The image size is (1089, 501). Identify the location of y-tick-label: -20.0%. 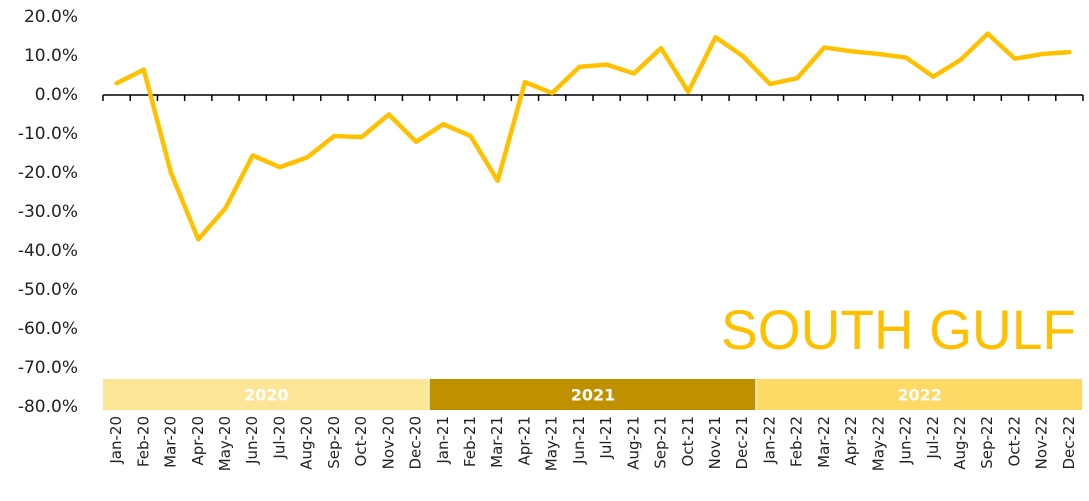
(48, 173).